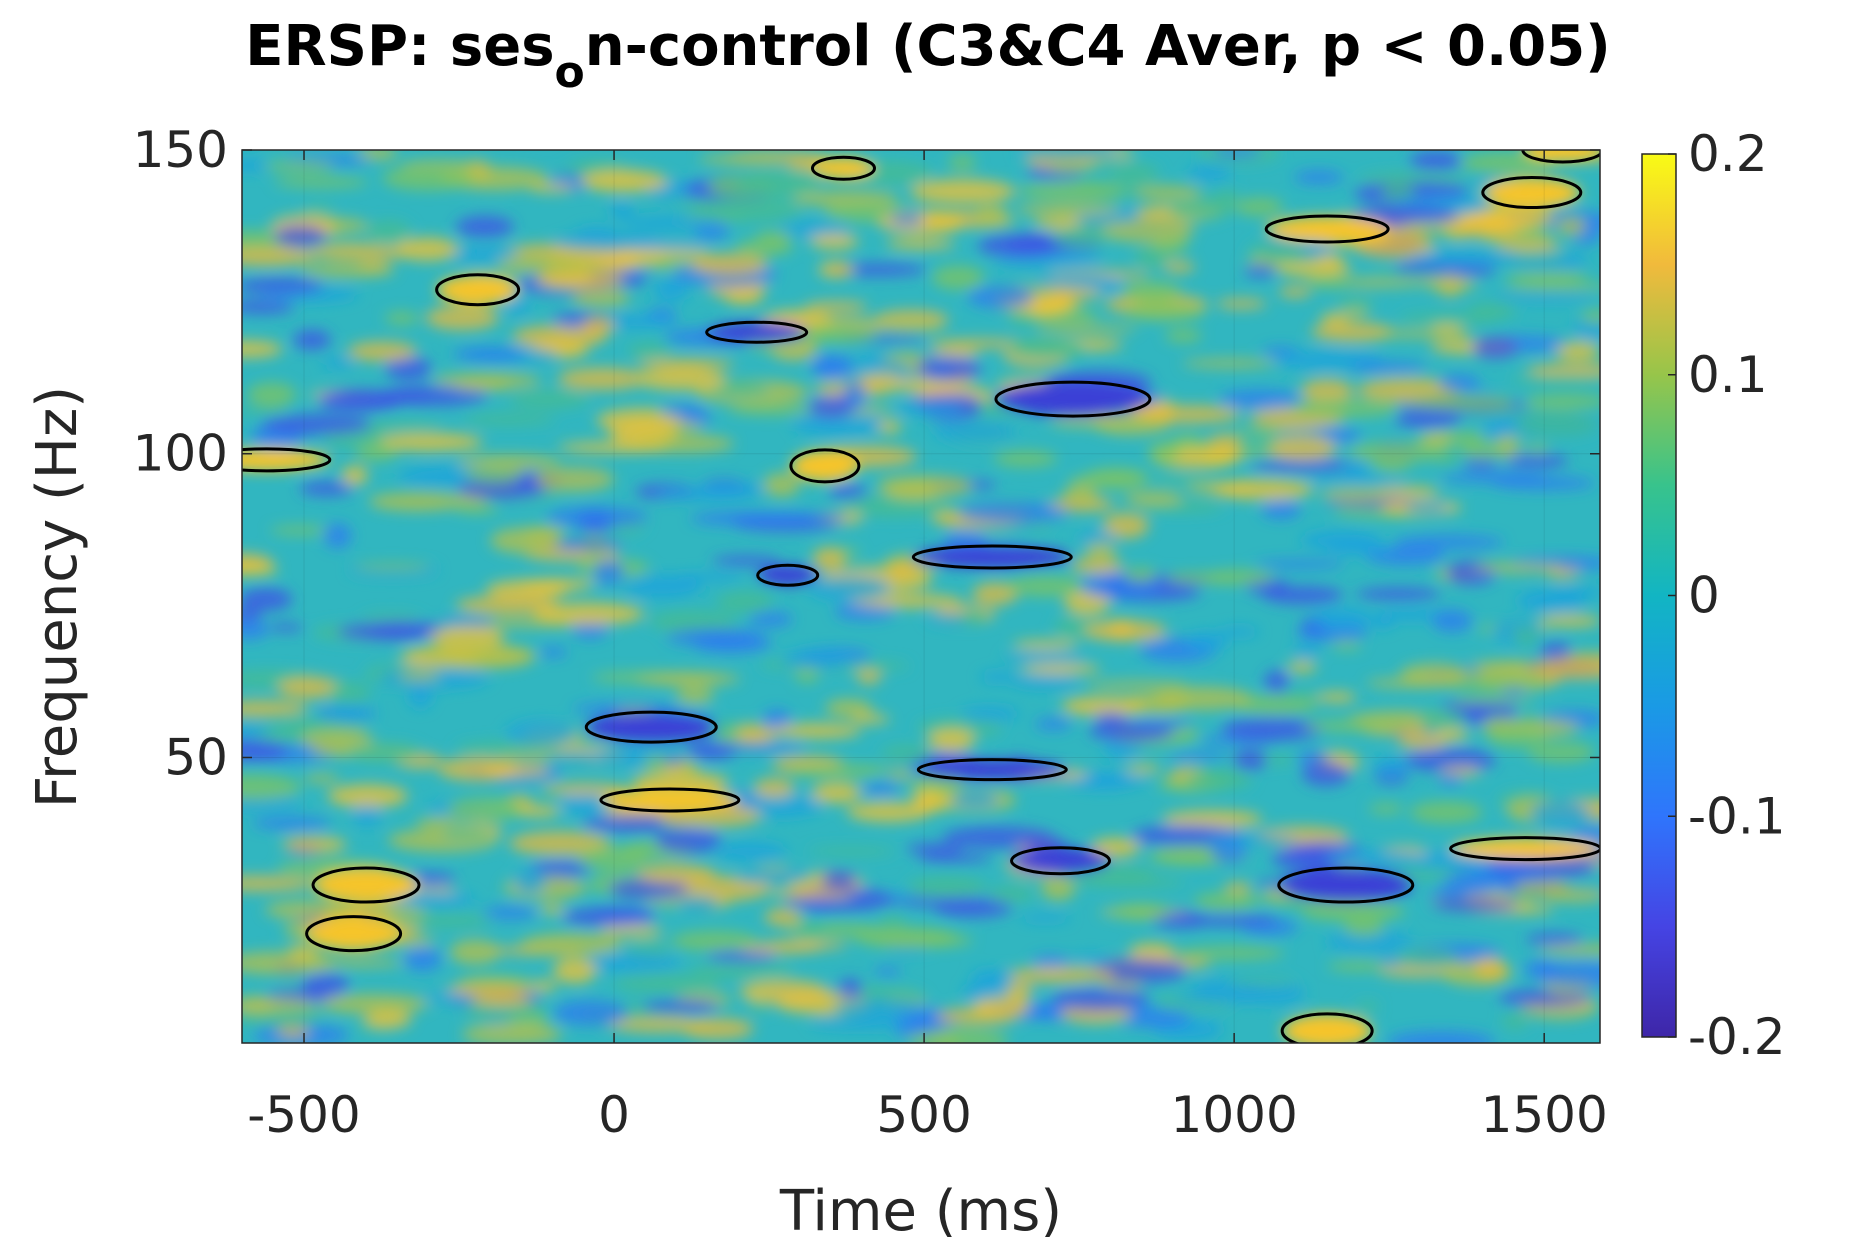 The image size is (1856, 1237). I want to click on colorbar-tick-label: -0.1, so click(1737, 816).